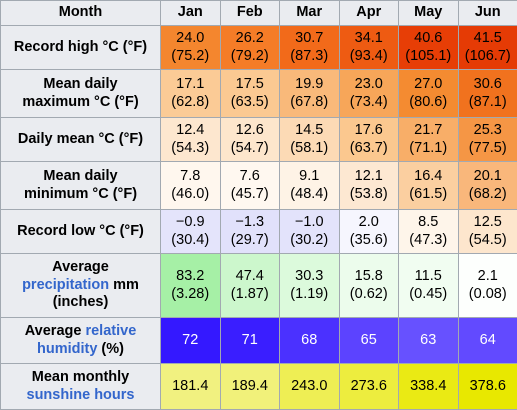 The image size is (517, 410). I want to click on celsius-value: 11.5, so click(428, 276).